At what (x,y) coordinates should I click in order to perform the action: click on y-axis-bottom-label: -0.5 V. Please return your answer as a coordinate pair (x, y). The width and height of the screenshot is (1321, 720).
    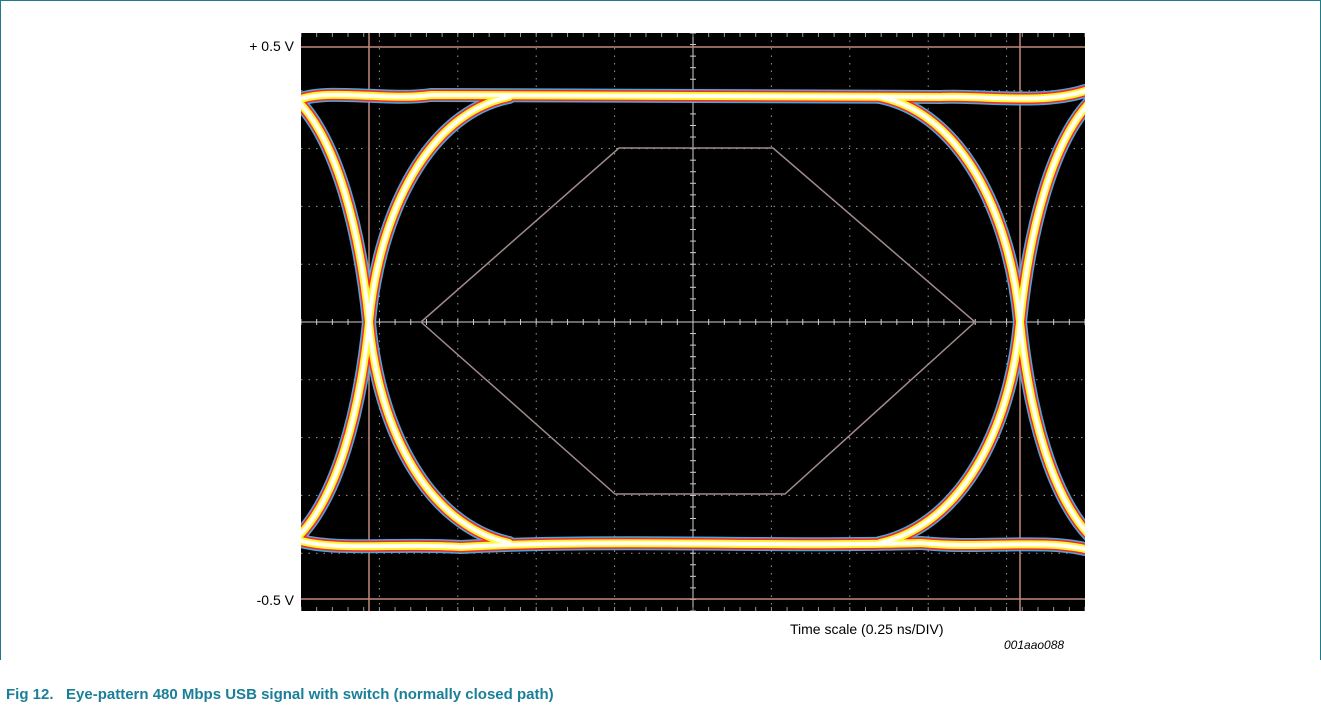
    Looking at the image, I should click on (275, 600).